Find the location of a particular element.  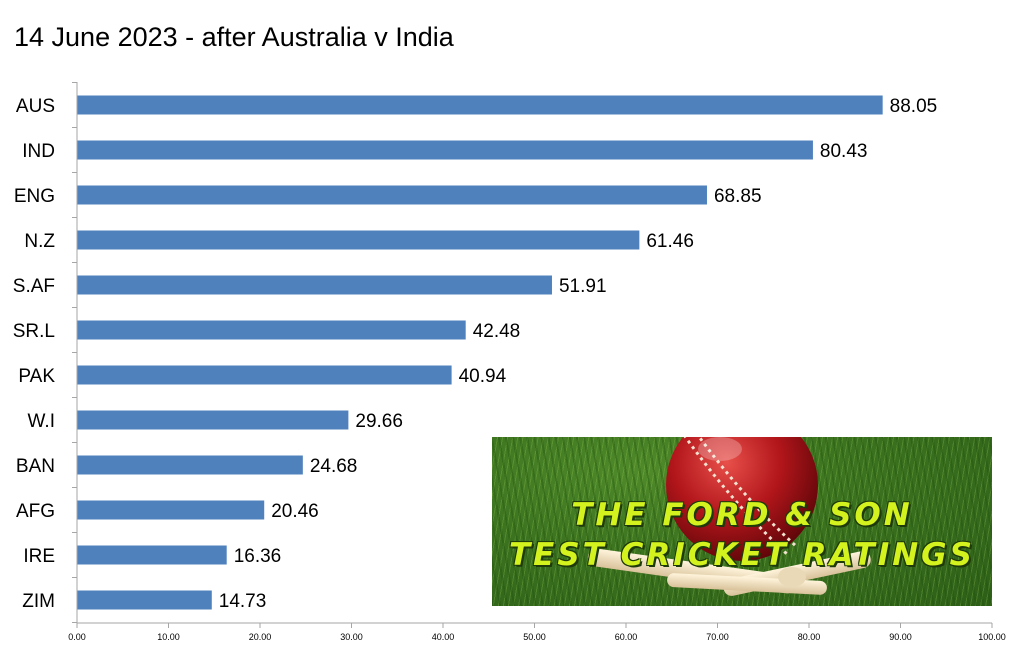

cricket-ratings-logo: THE FORD & SON TEST CRICKET RATINGS is located at coordinates (742, 521).